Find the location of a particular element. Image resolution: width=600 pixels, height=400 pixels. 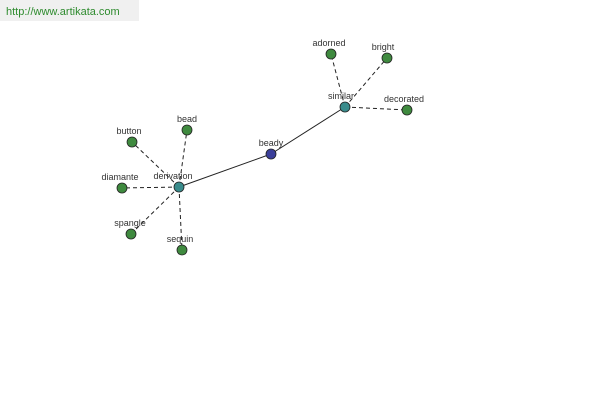

node-label: derivation is located at coordinates (172, 176).